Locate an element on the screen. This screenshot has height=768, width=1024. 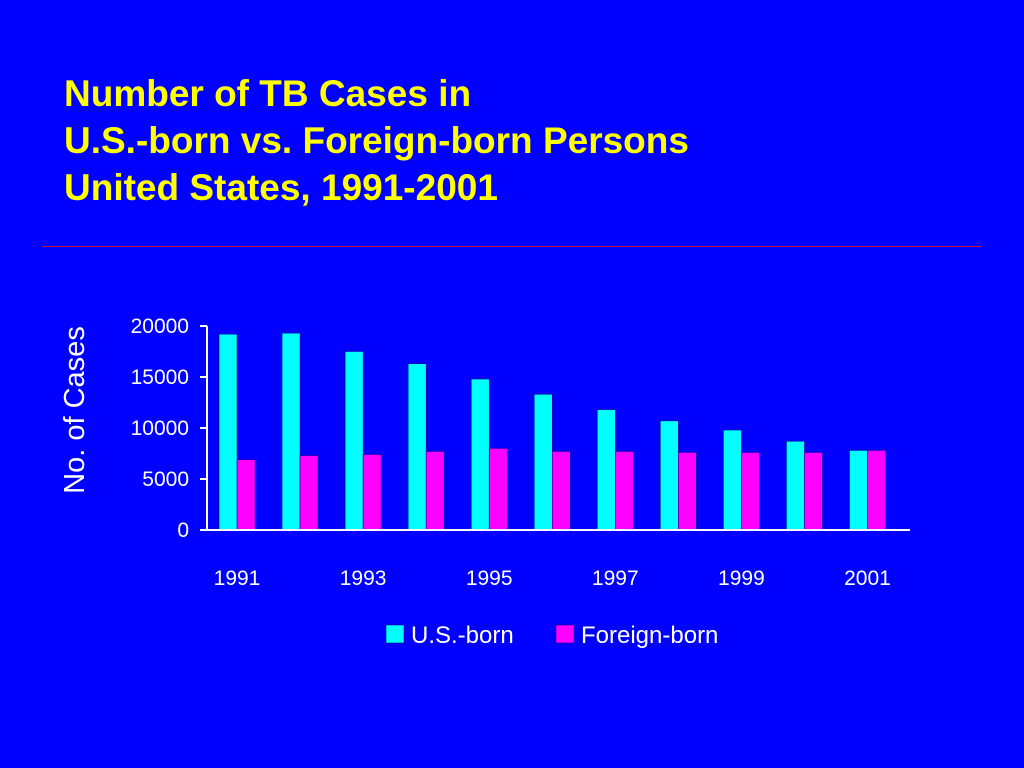
y-tick-label: 10000 is located at coordinates (160, 428).